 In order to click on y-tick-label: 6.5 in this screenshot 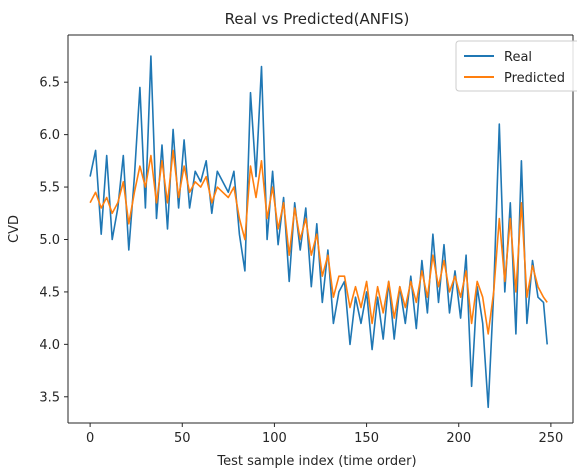, I will do `click(49, 83)`.